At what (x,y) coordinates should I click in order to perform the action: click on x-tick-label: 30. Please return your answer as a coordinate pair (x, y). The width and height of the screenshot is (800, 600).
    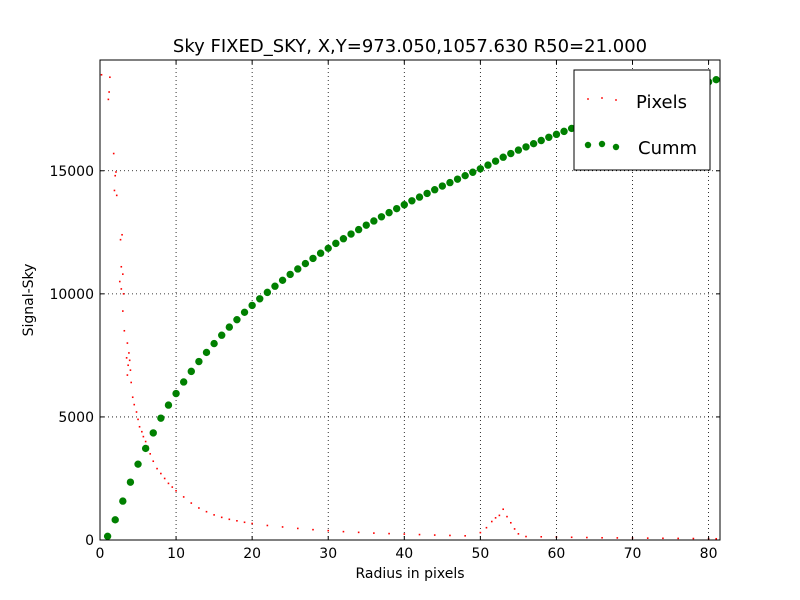
    Looking at the image, I should click on (328, 554).